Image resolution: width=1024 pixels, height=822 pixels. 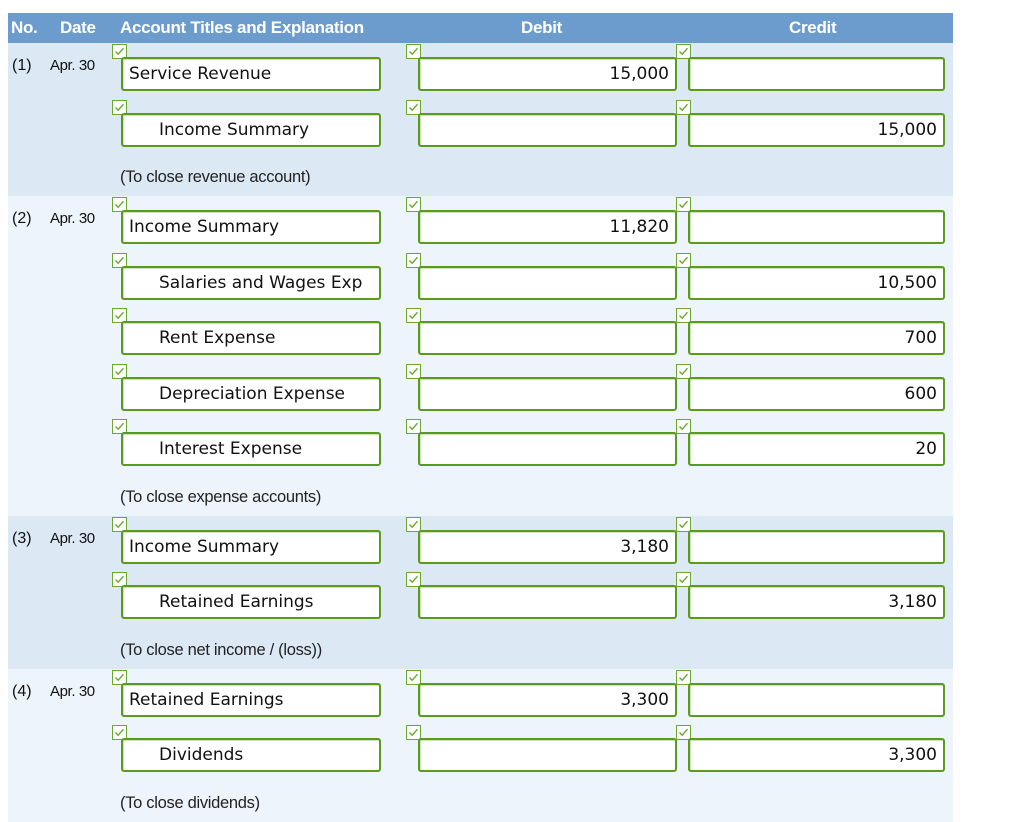 I want to click on credit-amount-field: 10,500, so click(x=816, y=282).